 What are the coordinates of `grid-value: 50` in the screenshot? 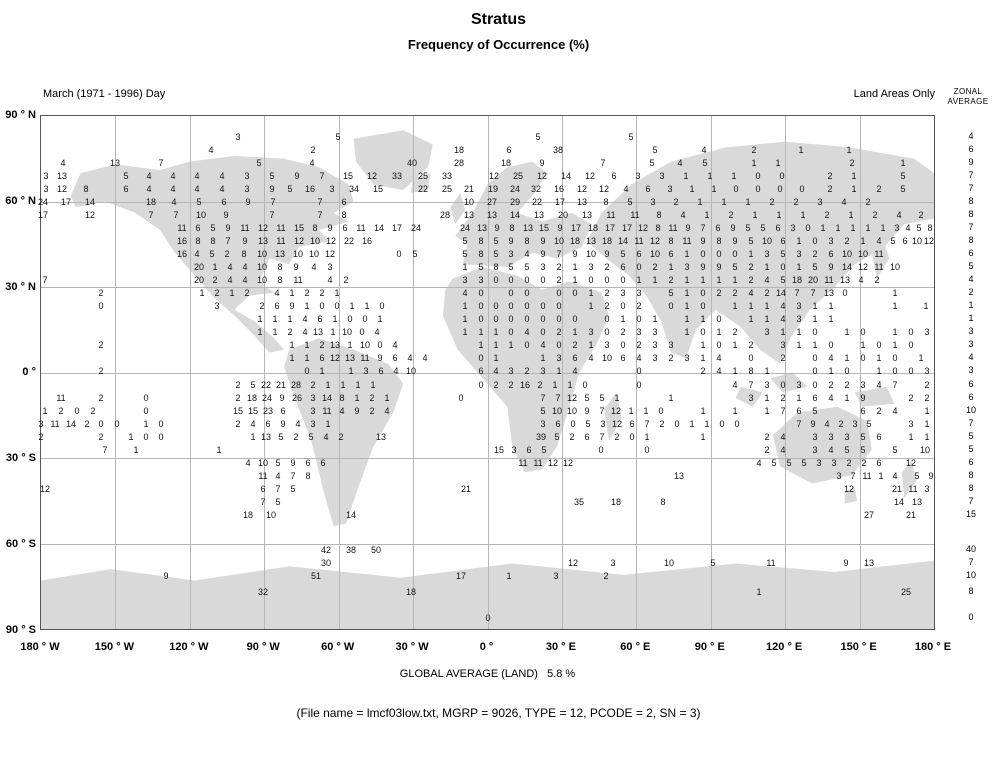 It's located at (376, 550).